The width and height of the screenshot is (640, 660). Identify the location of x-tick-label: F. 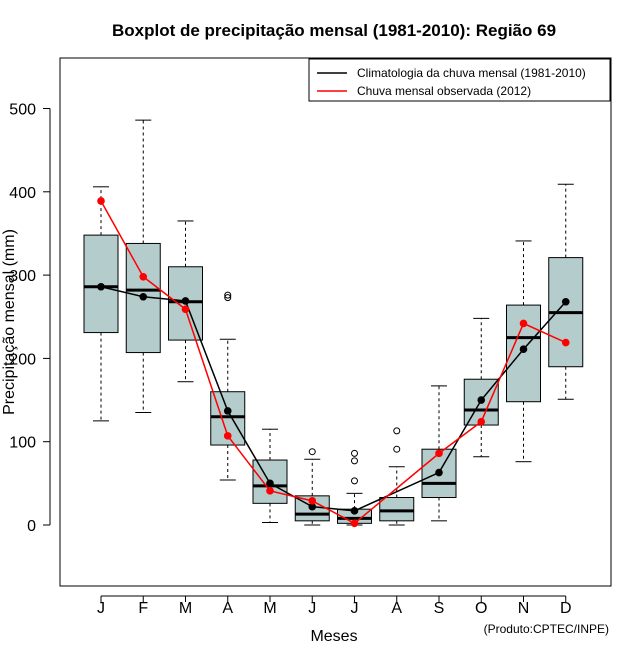
(143, 608).